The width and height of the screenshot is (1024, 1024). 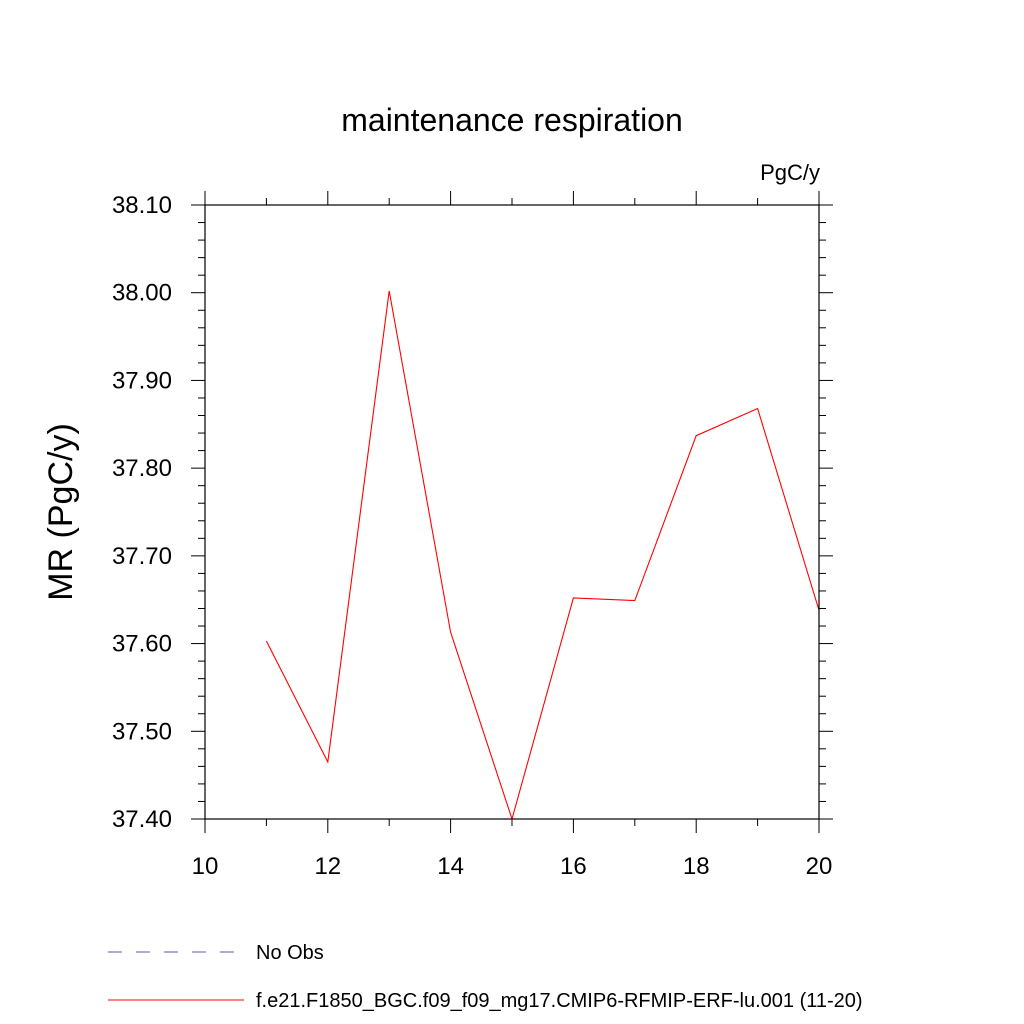 What do you see at coordinates (790, 172) in the screenshot?
I see `units-label: PgC/y` at bounding box center [790, 172].